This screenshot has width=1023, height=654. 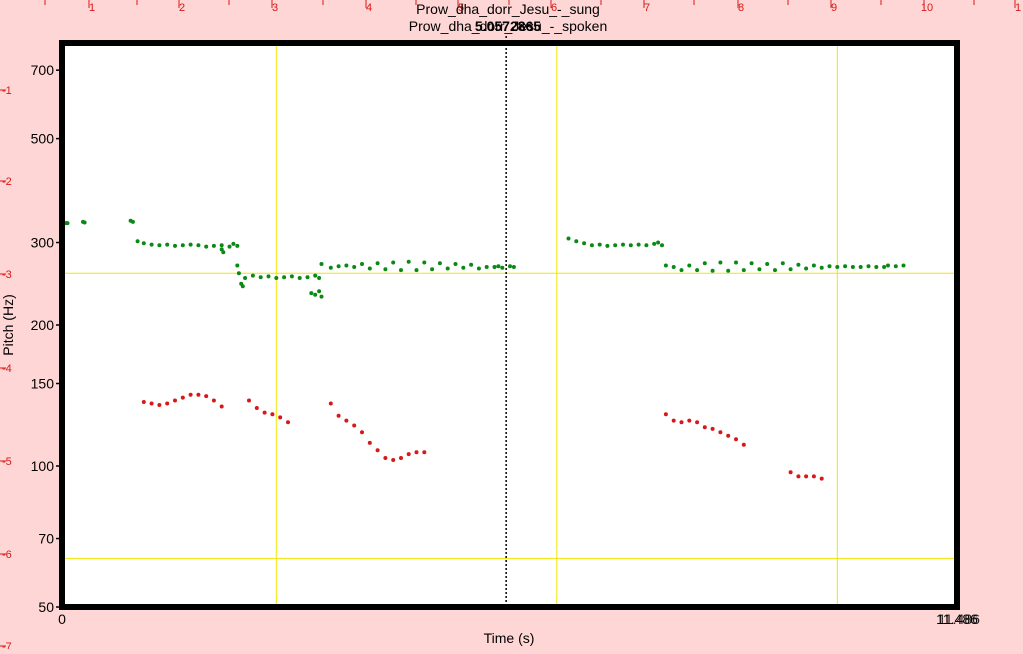 I want to click on y-tick-label: 50, so click(x=46, y=607).